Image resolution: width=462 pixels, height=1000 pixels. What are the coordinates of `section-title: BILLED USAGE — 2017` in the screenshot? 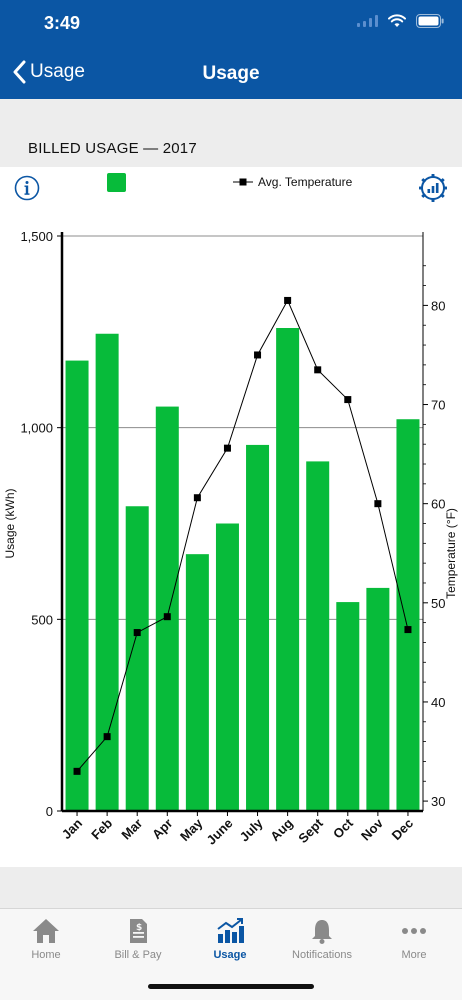 It's located at (112, 148).